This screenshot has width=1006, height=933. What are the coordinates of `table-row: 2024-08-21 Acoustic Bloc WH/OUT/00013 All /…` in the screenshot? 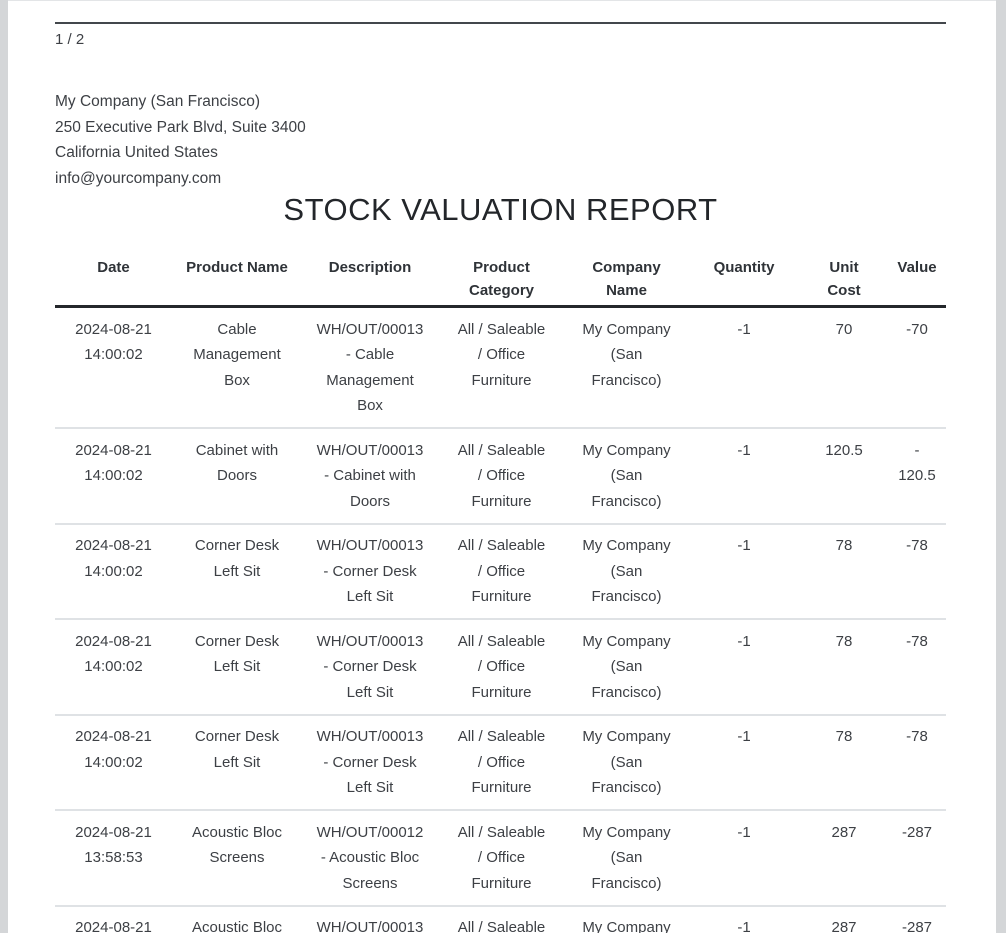 It's located at (500, 919).